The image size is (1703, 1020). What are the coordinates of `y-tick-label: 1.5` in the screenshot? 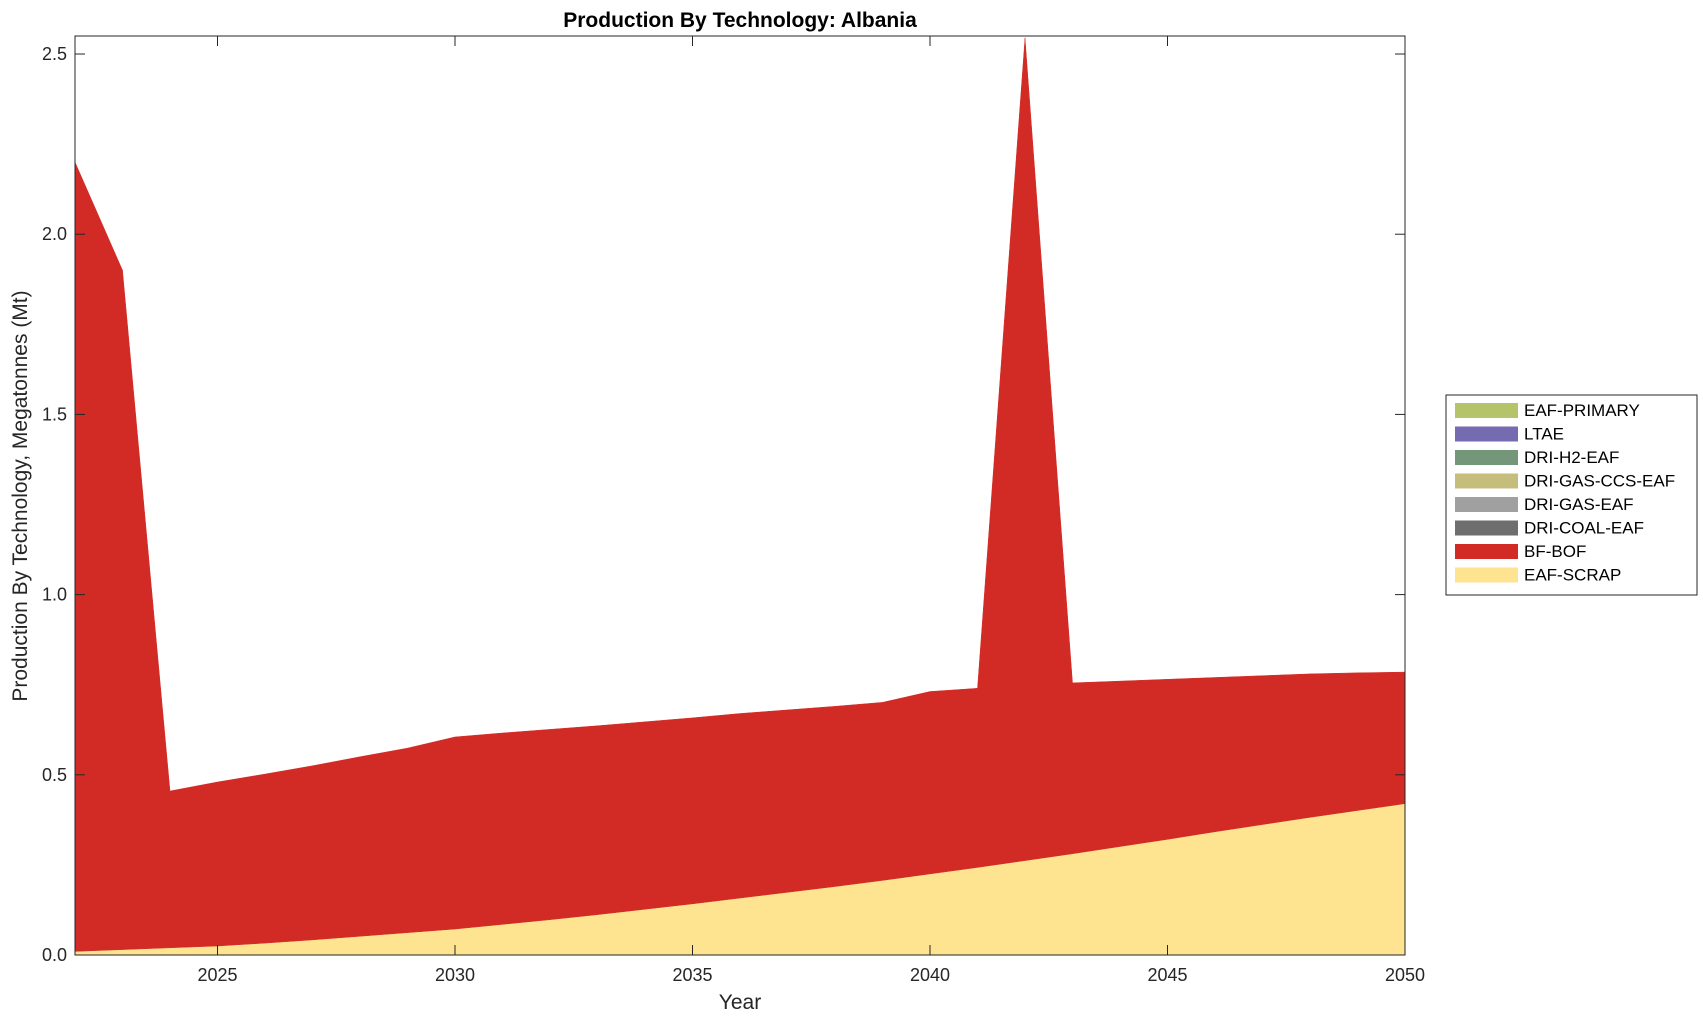 It's located at (54, 414).